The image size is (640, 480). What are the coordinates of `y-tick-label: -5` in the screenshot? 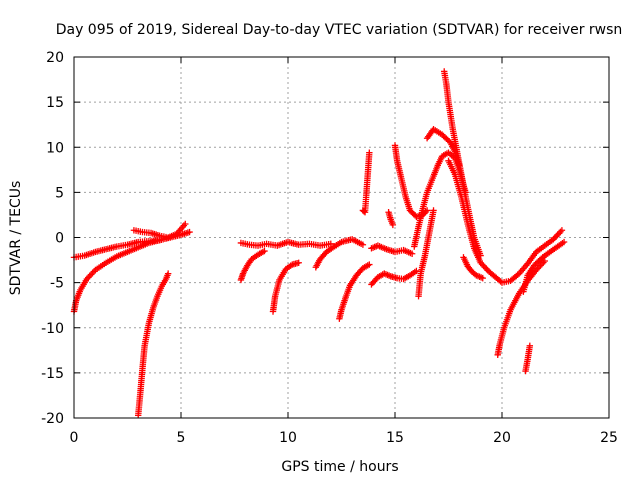 It's located at (57, 284).